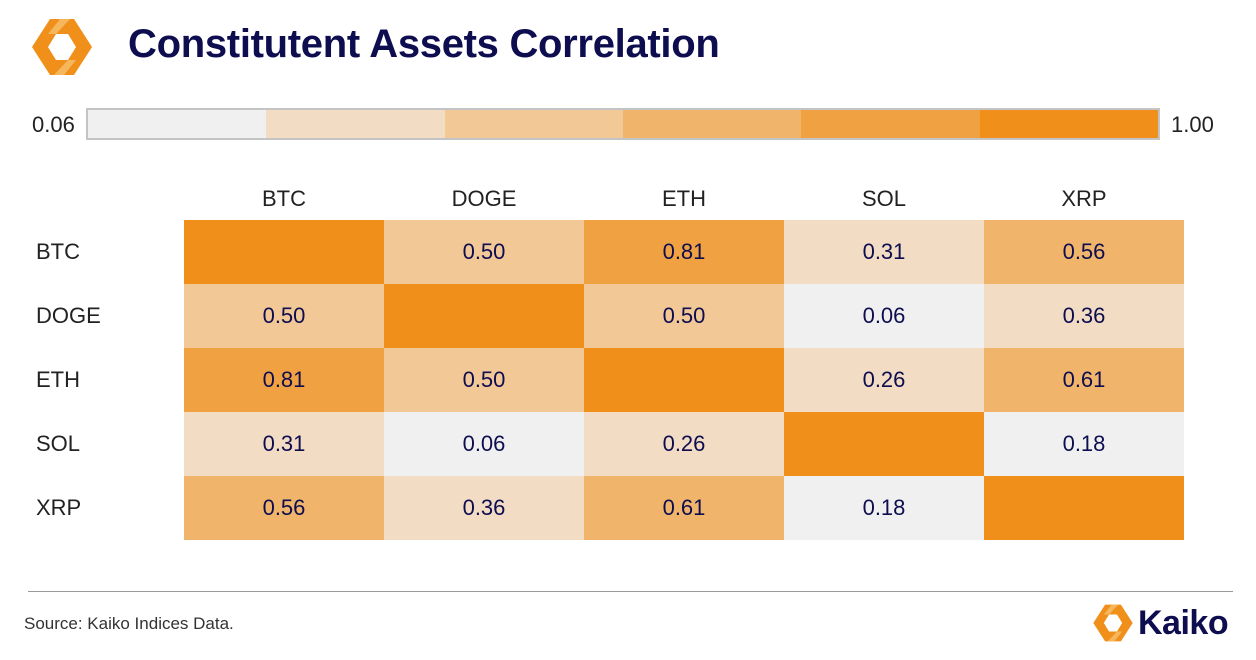 The width and height of the screenshot is (1256, 660). What do you see at coordinates (484, 198) in the screenshot?
I see `column-header: DOGE` at bounding box center [484, 198].